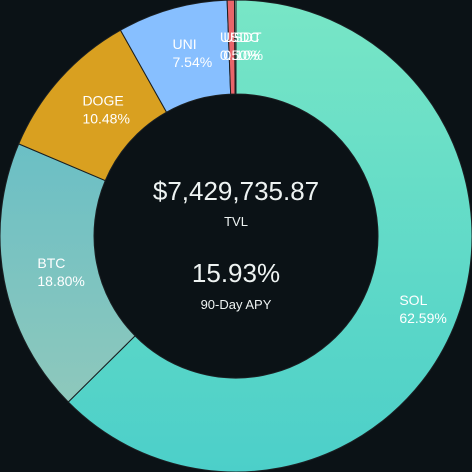 The width and height of the screenshot is (472, 472). Describe the element at coordinates (243, 55) in the screenshot. I see `slice-value: 0.10%` at that location.